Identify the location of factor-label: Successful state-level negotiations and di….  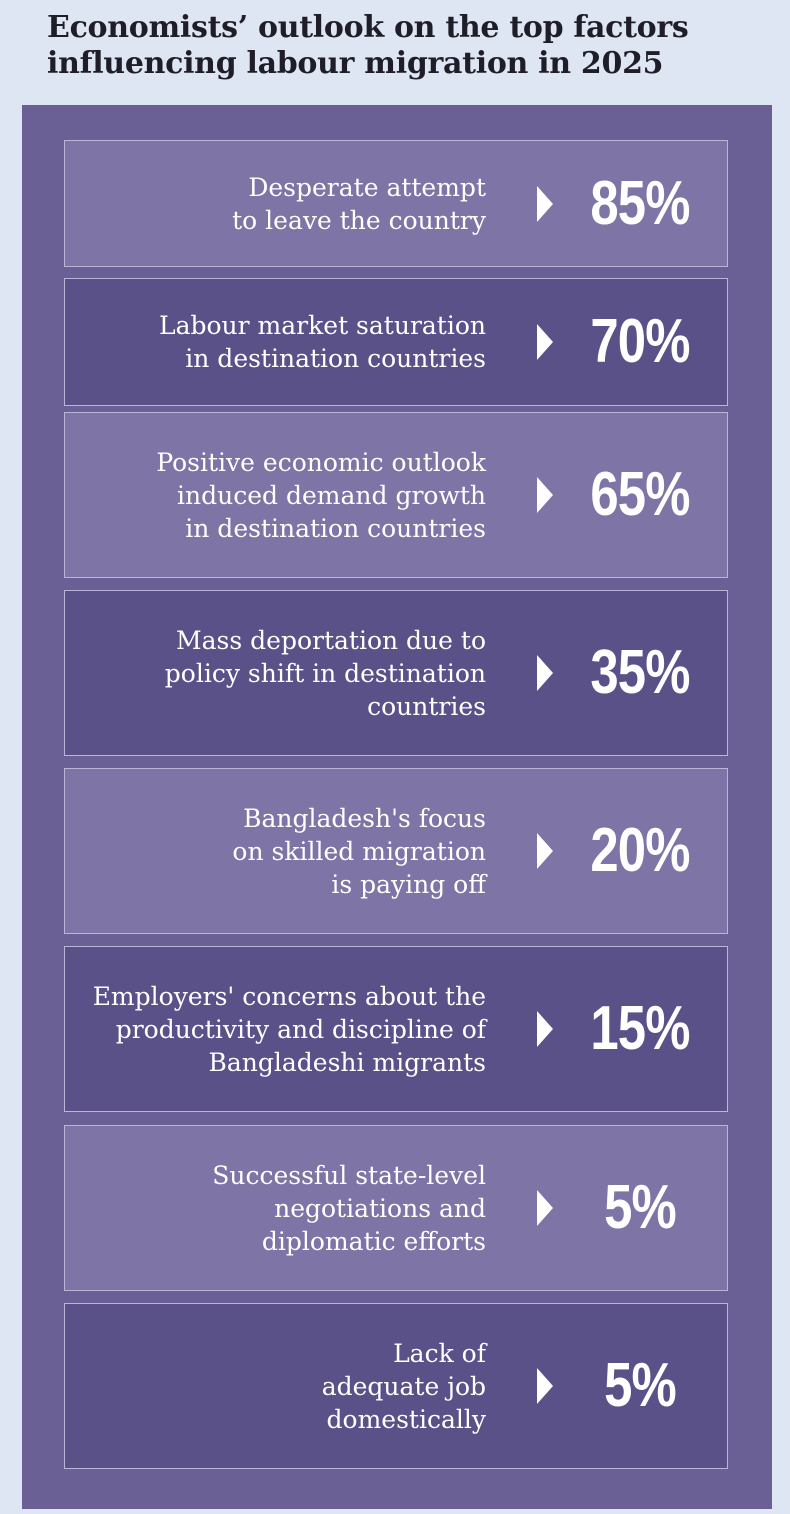
(349, 1208).